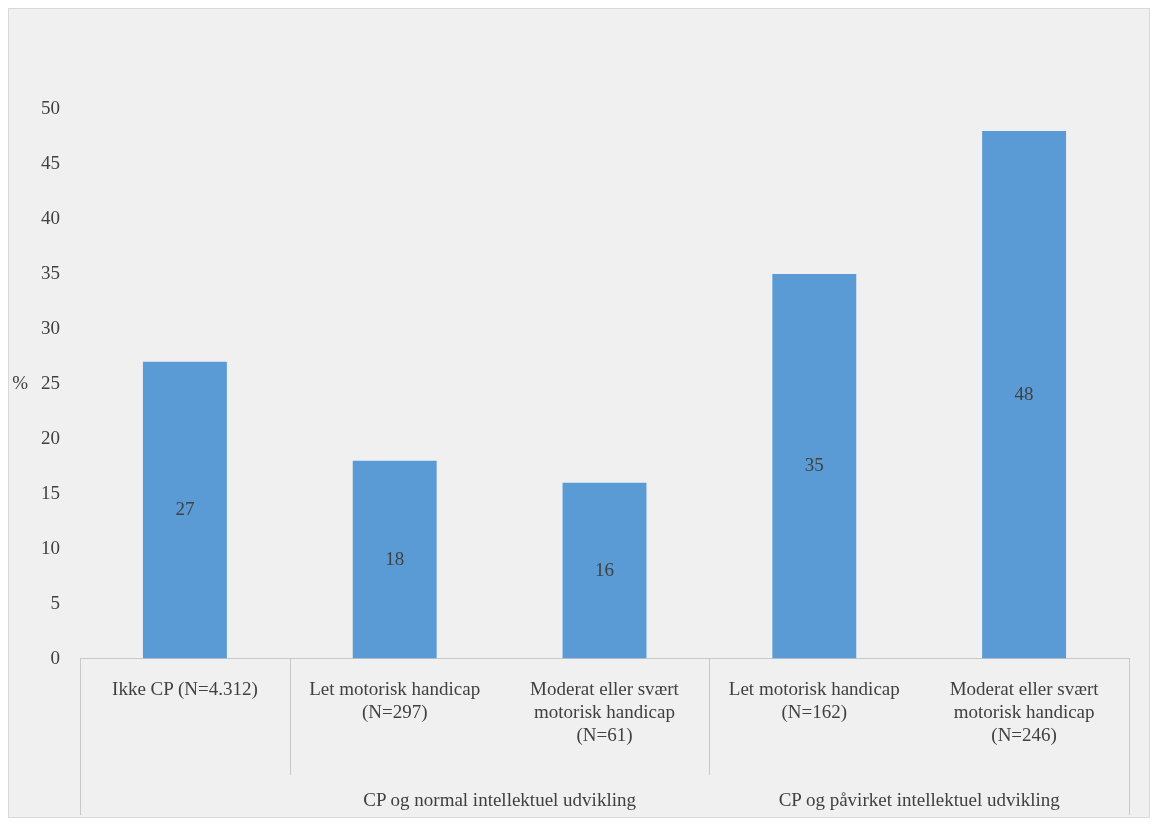  What do you see at coordinates (55, 657) in the screenshot?
I see `y-tick-label: 0` at bounding box center [55, 657].